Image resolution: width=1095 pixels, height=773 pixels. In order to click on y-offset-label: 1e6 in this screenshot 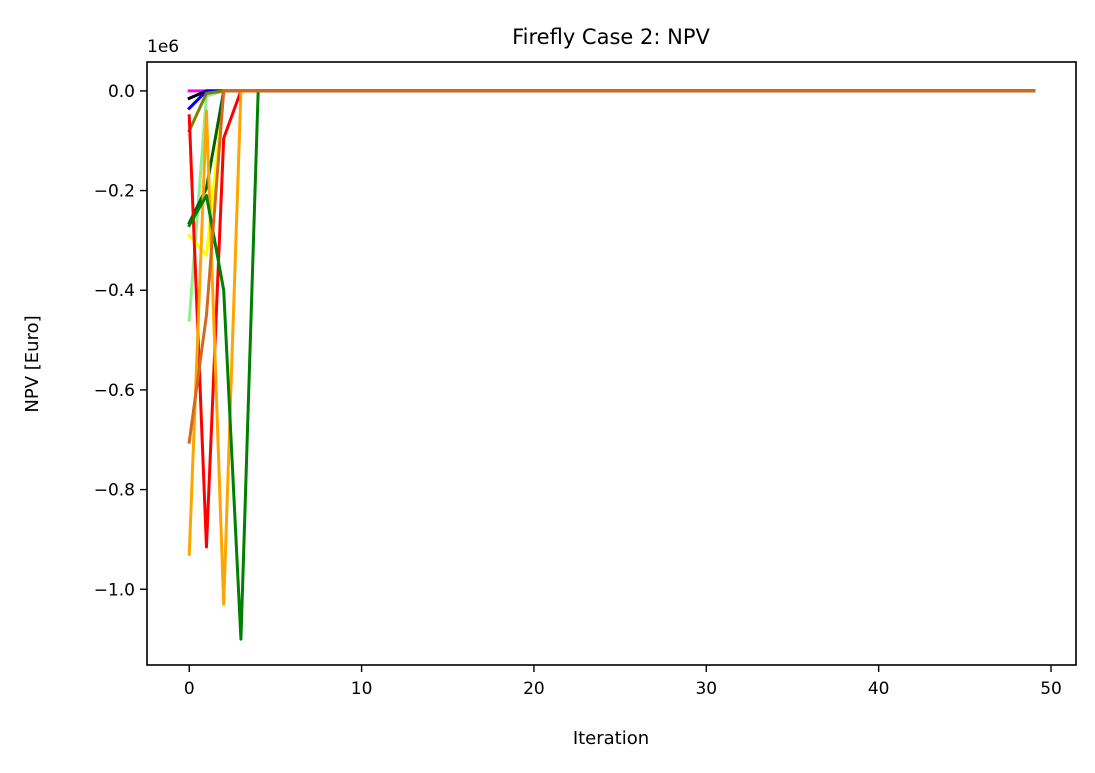, I will do `click(163, 47)`.